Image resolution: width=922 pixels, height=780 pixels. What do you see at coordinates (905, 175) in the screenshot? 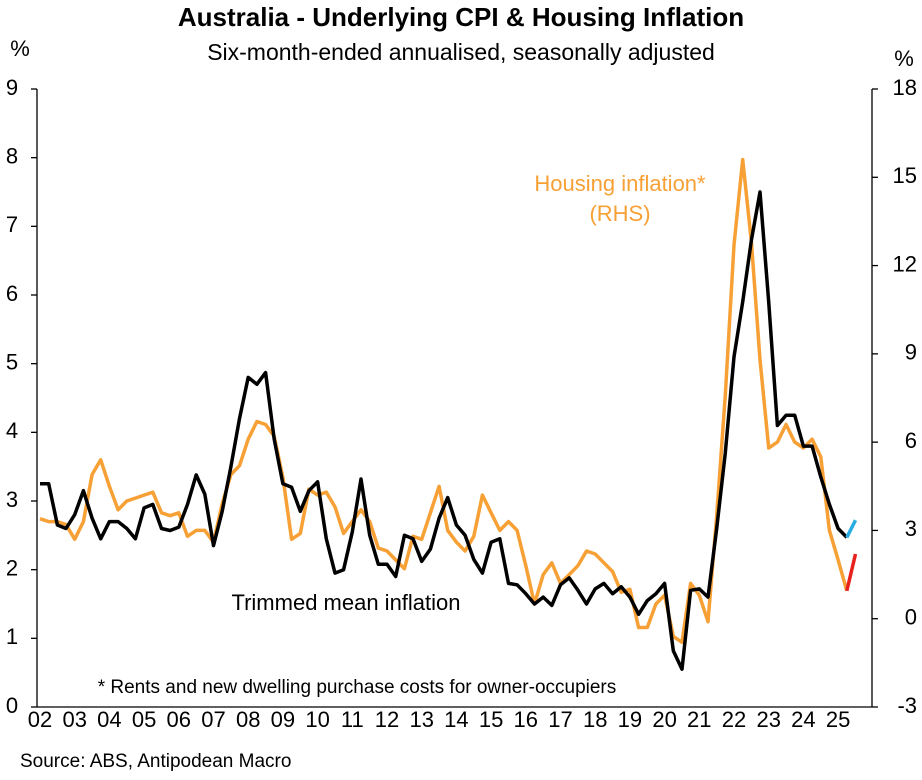
I see `y2-tick-label: 15` at bounding box center [905, 175].